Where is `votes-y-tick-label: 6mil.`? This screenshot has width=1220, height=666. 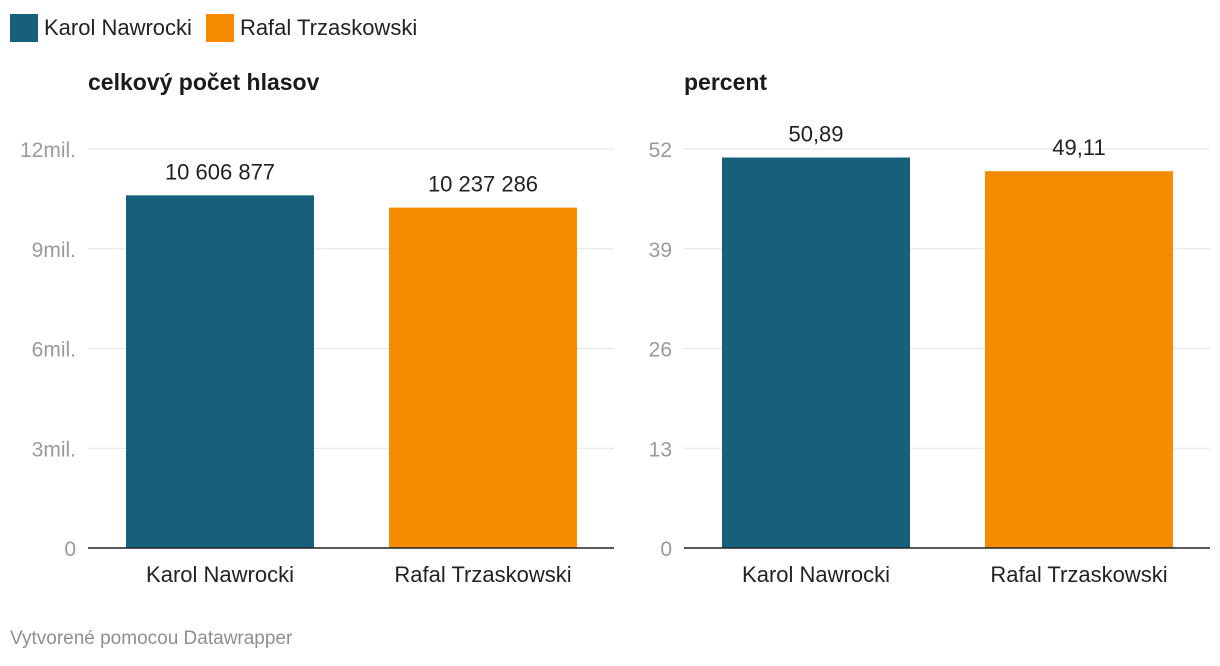
votes-y-tick-label: 6mil. is located at coordinates (54, 350).